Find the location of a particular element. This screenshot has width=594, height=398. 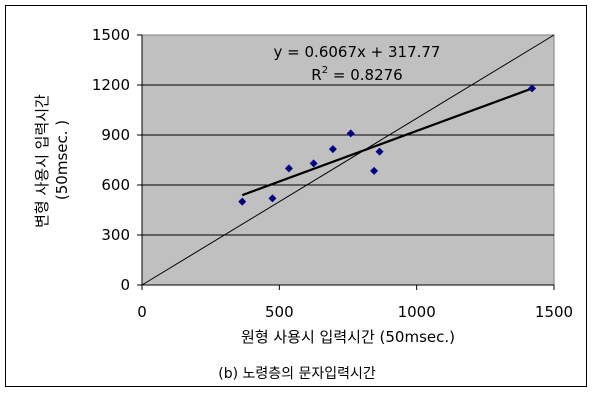

r-squared-label: R2 = 0.8276 is located at coordinates (356, 74).